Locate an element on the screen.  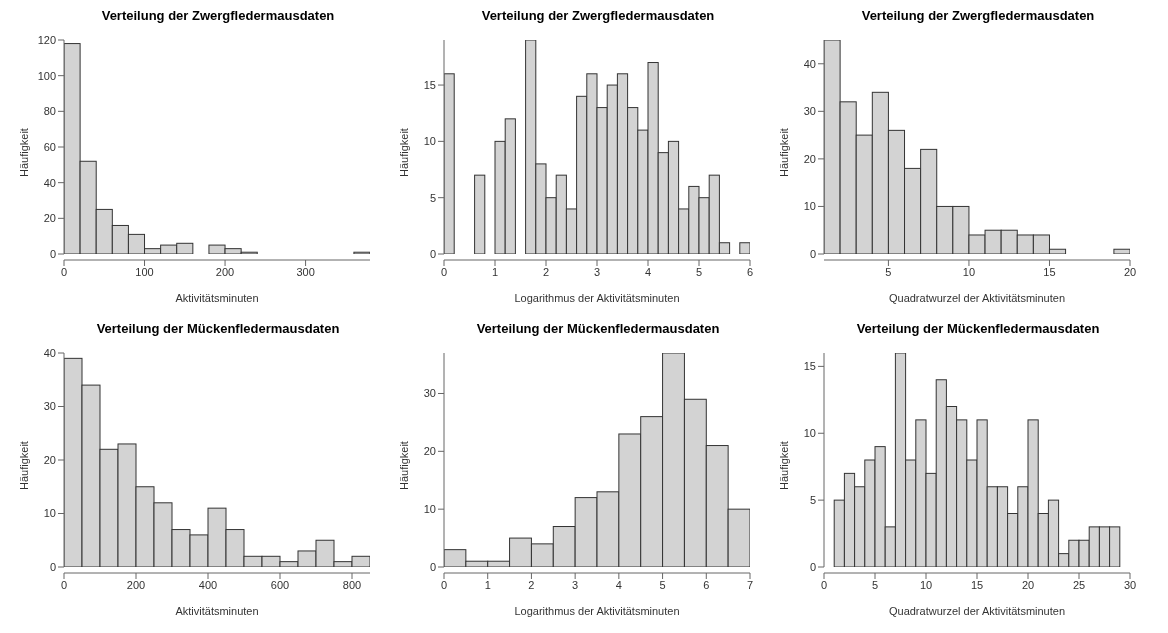
x-tick-label: 30 is located at coordinates (1130, 584).